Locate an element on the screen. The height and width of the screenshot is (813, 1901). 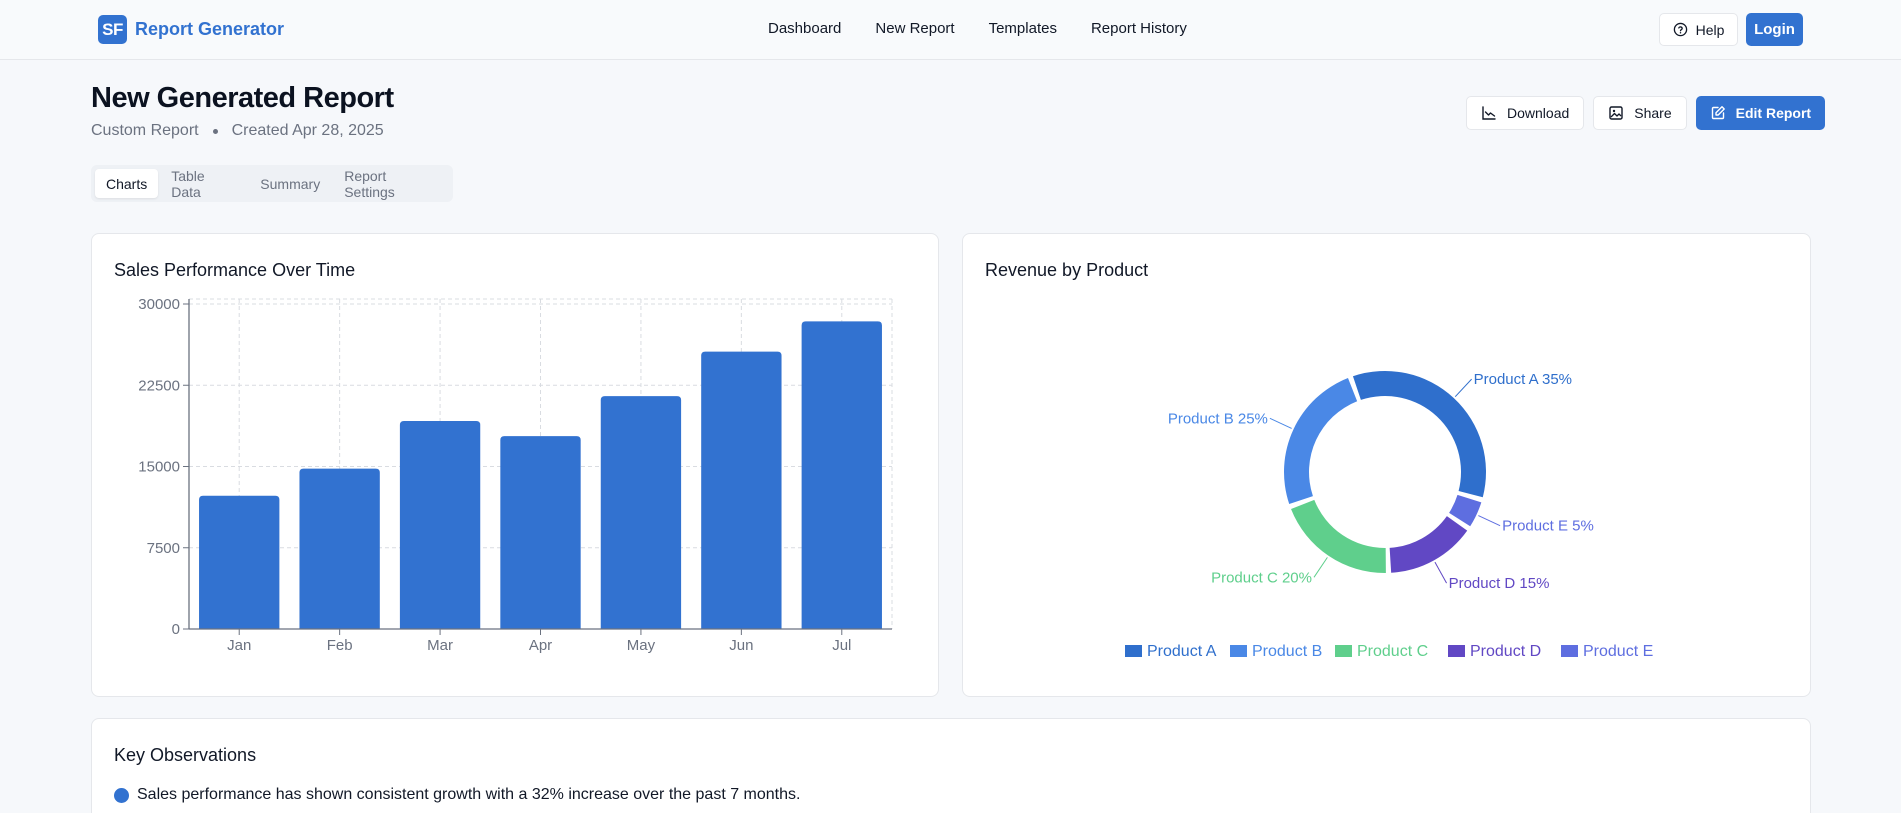
brand-logo: SF is located at coordinates (112, 29).